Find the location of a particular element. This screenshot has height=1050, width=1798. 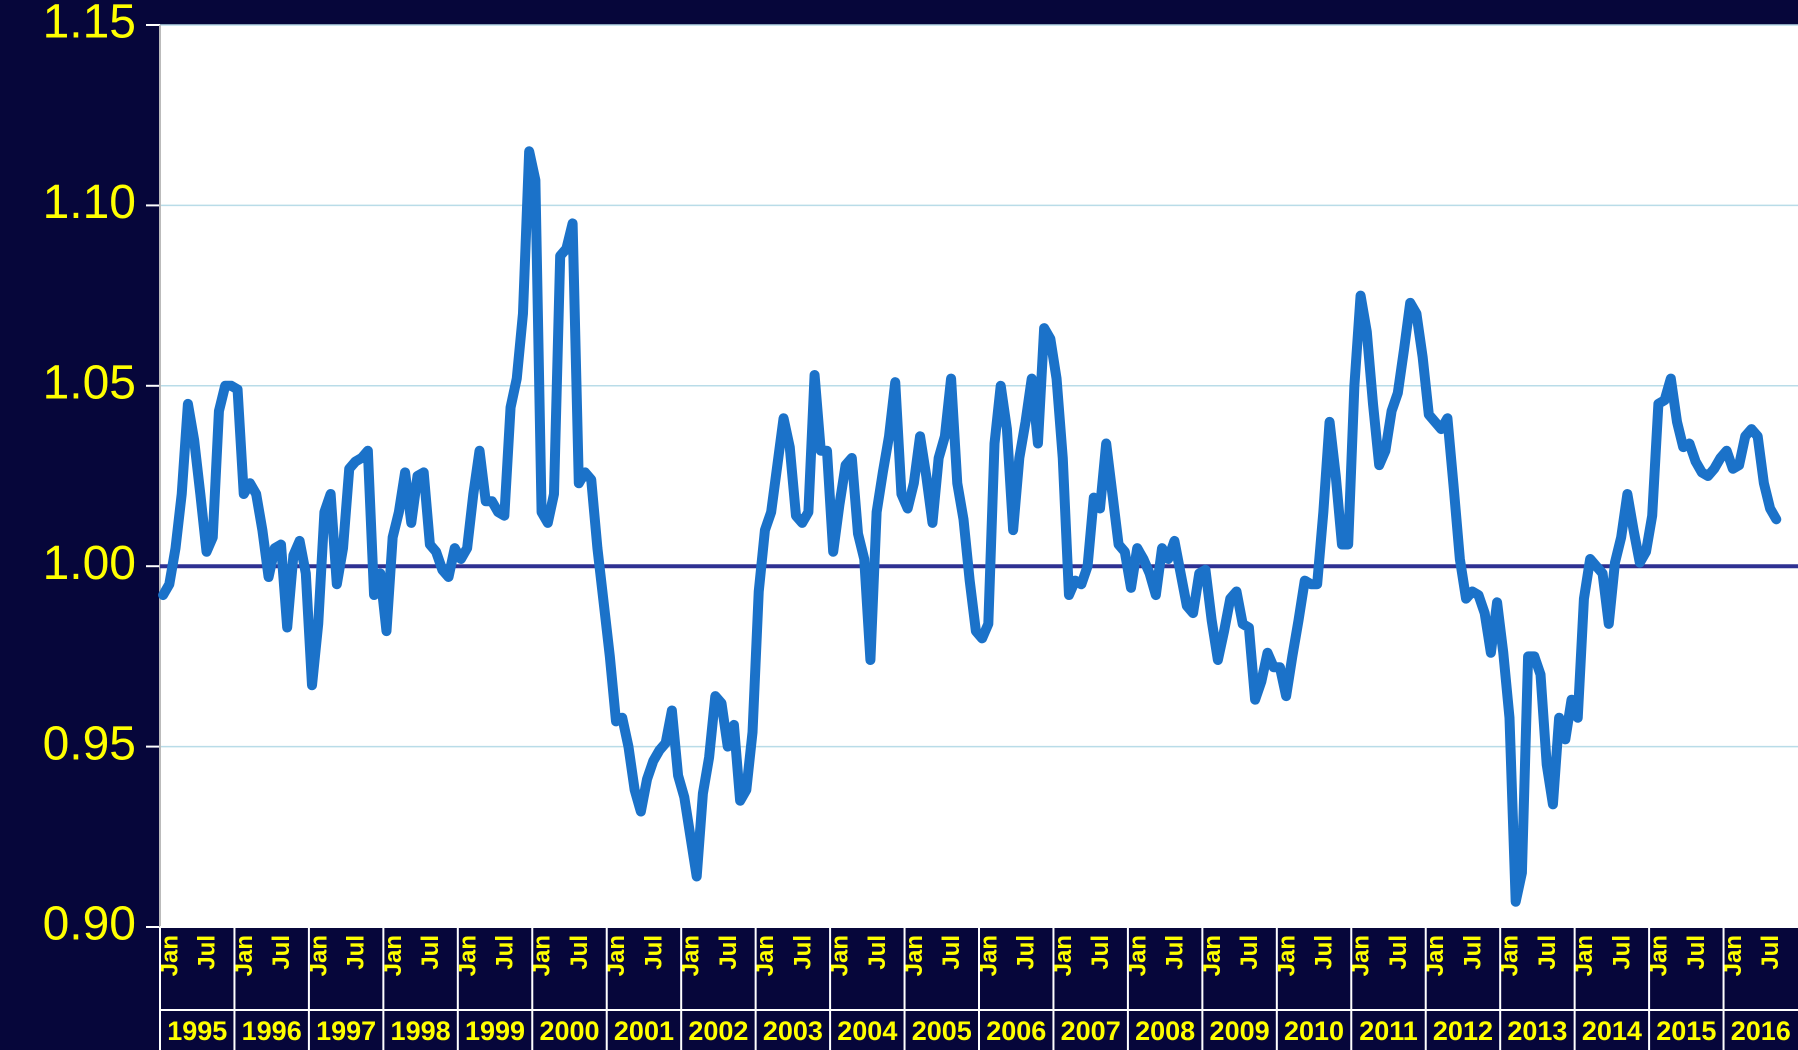

year-label: 2007 is located at coordinates (1091, 1031).